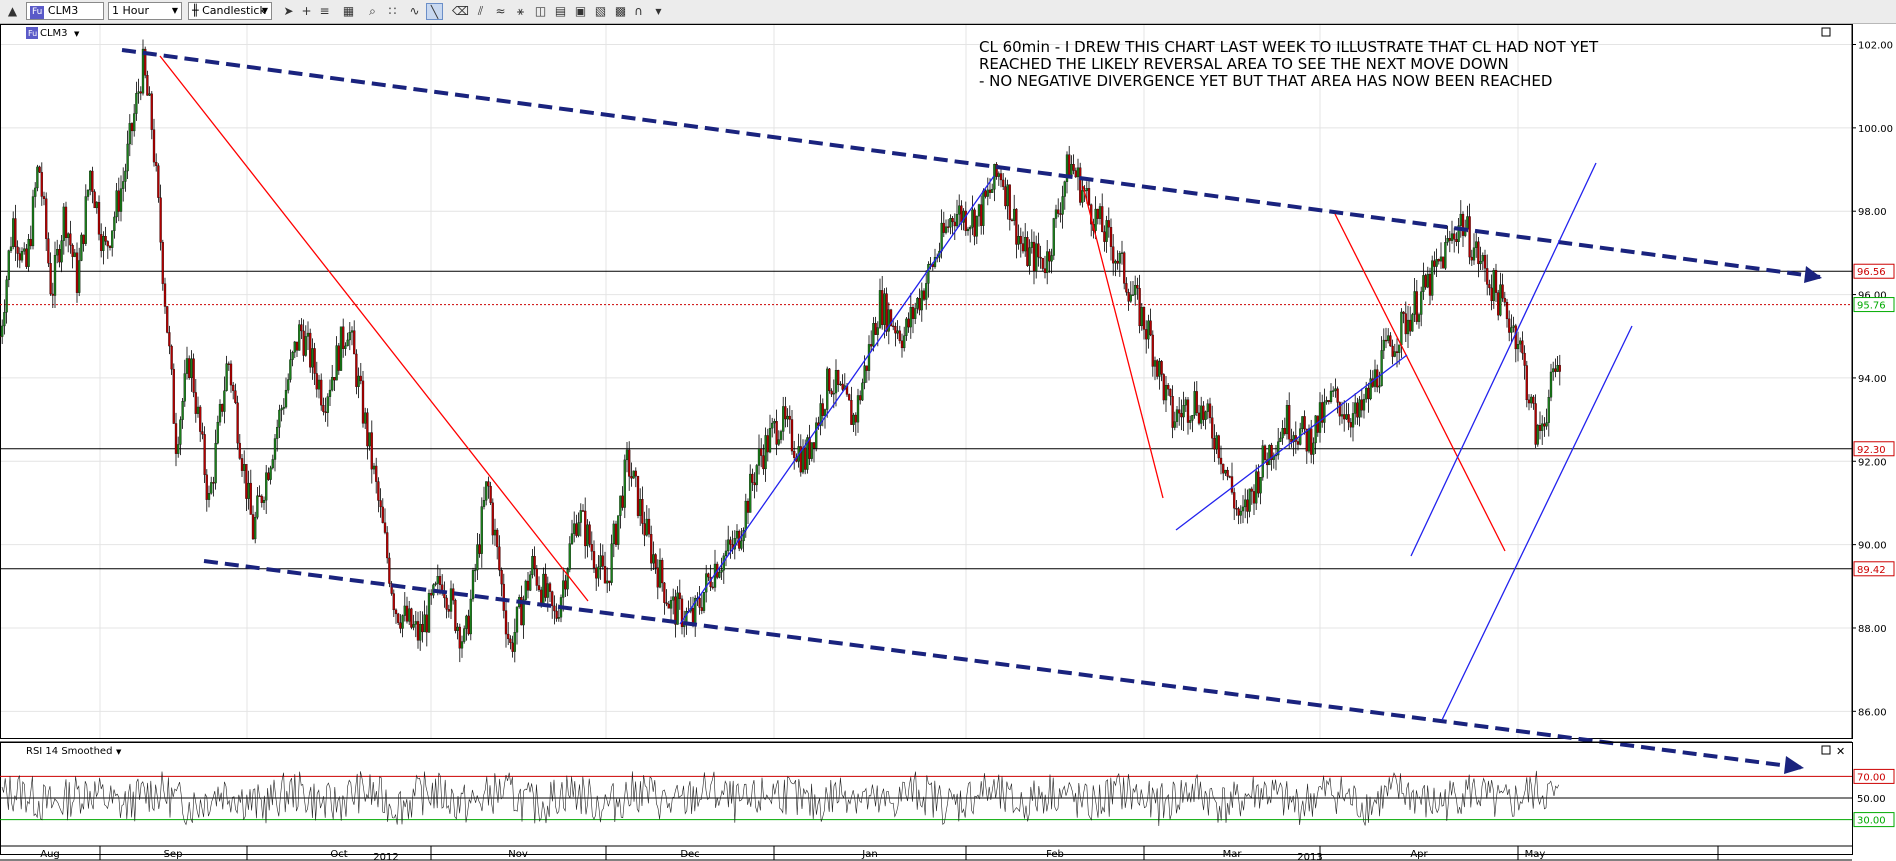  I want to click on symbol-label: Fu CLM3 ▼, so click(53, 33).